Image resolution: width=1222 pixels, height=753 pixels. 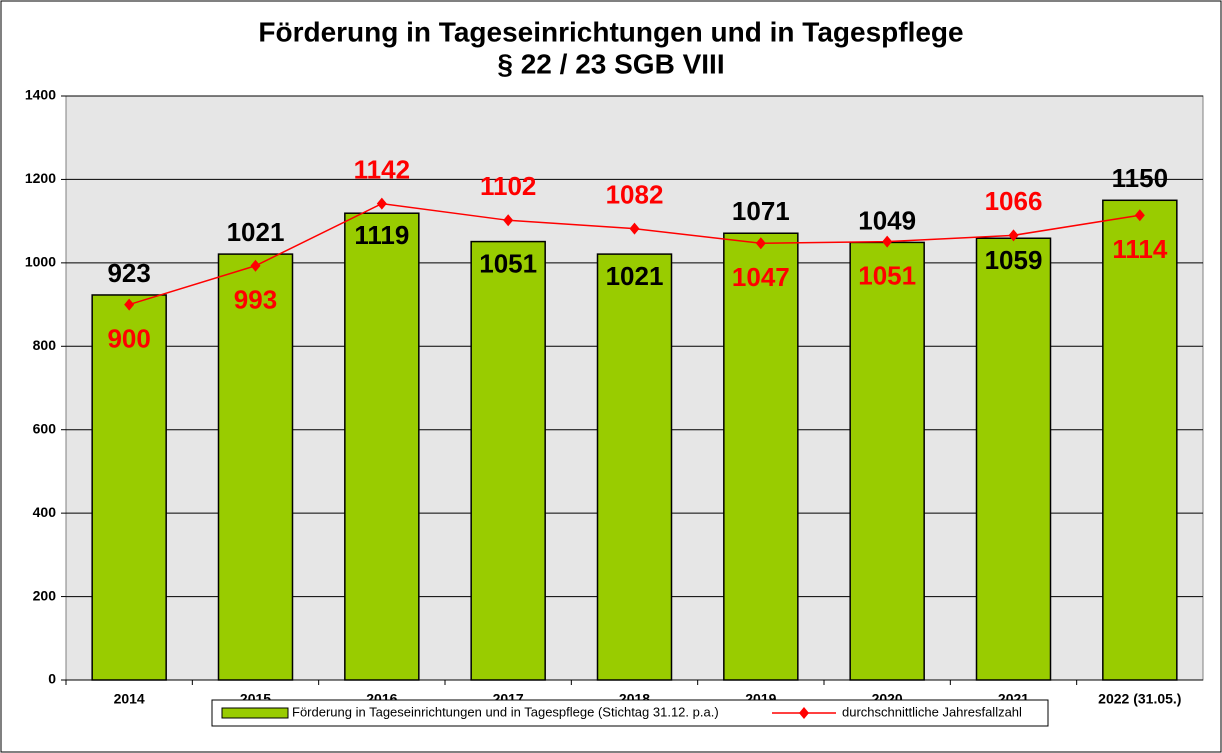 I want to click on line-value-label: 1047, so click(x=761, y=277).